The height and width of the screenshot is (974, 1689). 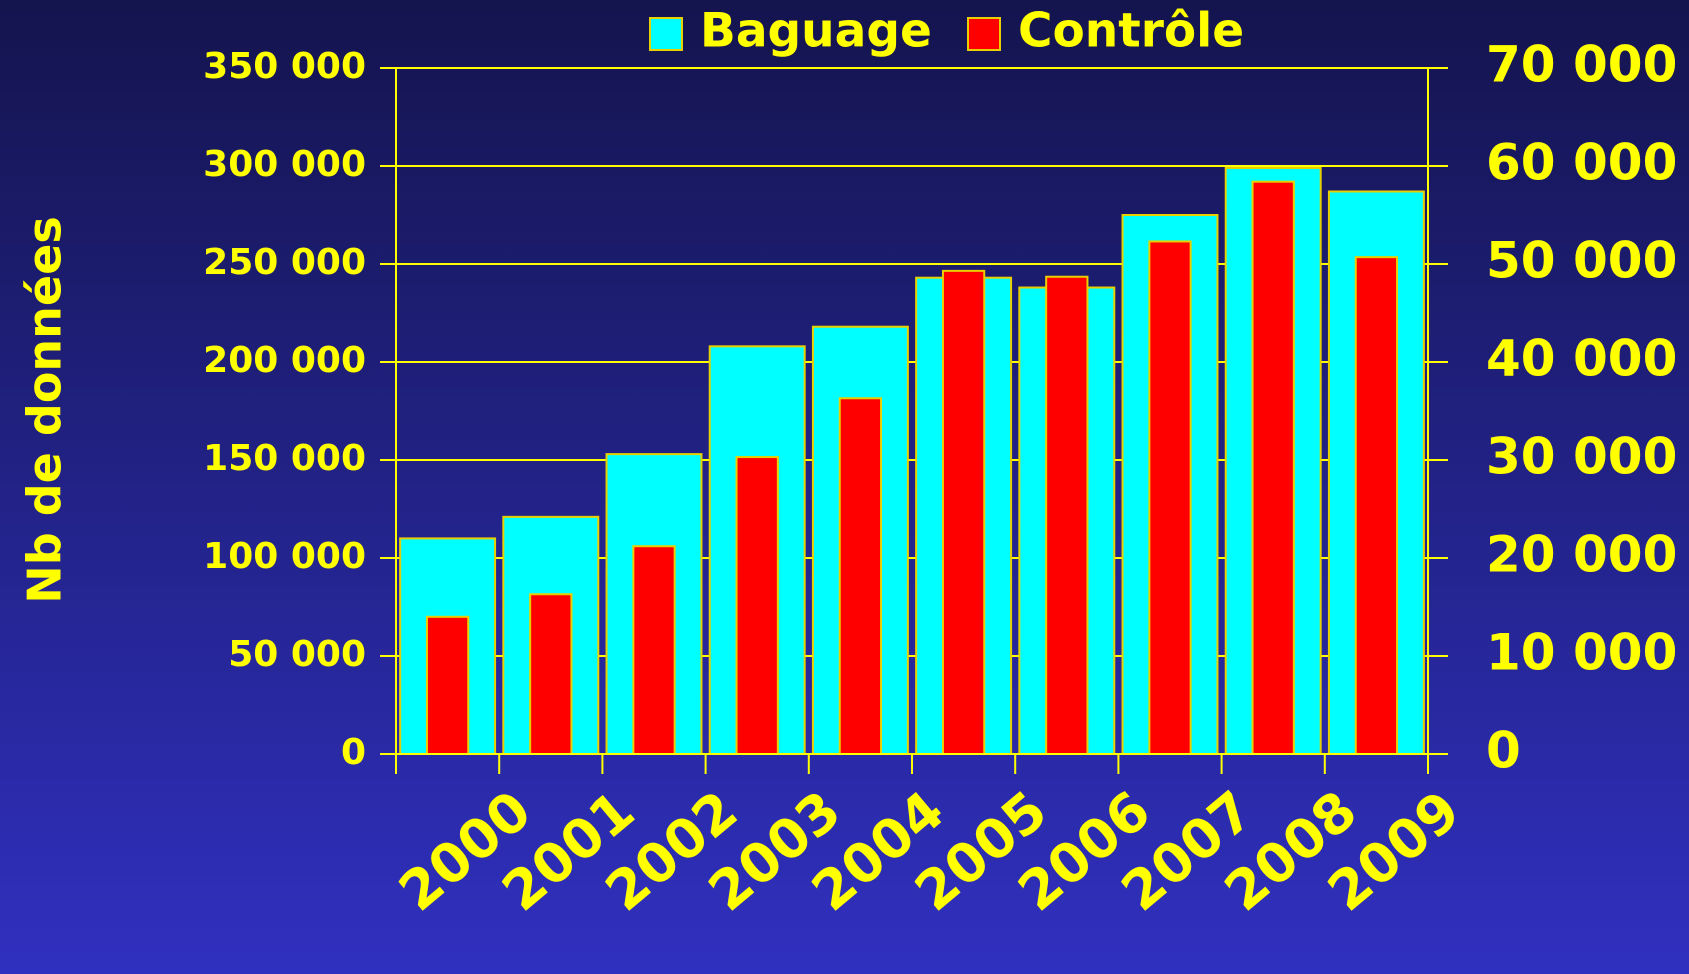 I want to click on y2-tick-label: 10 000, so click(x=1581, y=653).